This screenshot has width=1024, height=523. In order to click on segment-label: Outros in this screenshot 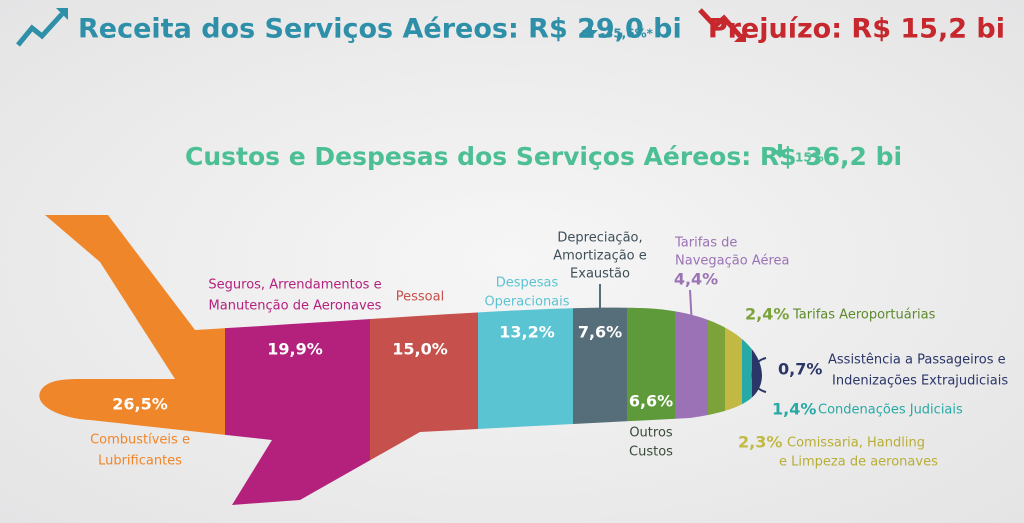, I will do `click(651, 433)`.